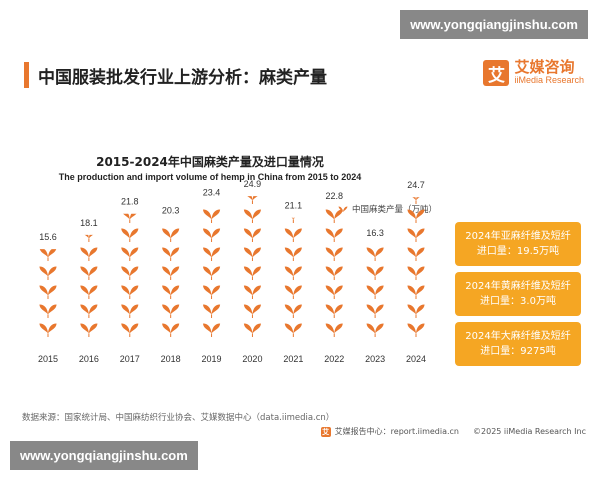  What do you see at coordinates (397, 431) in the screenshot?
I see `footer-report-link: 艾媒报告中心：report.iimedia.cn` at bounding box center [397, 431].